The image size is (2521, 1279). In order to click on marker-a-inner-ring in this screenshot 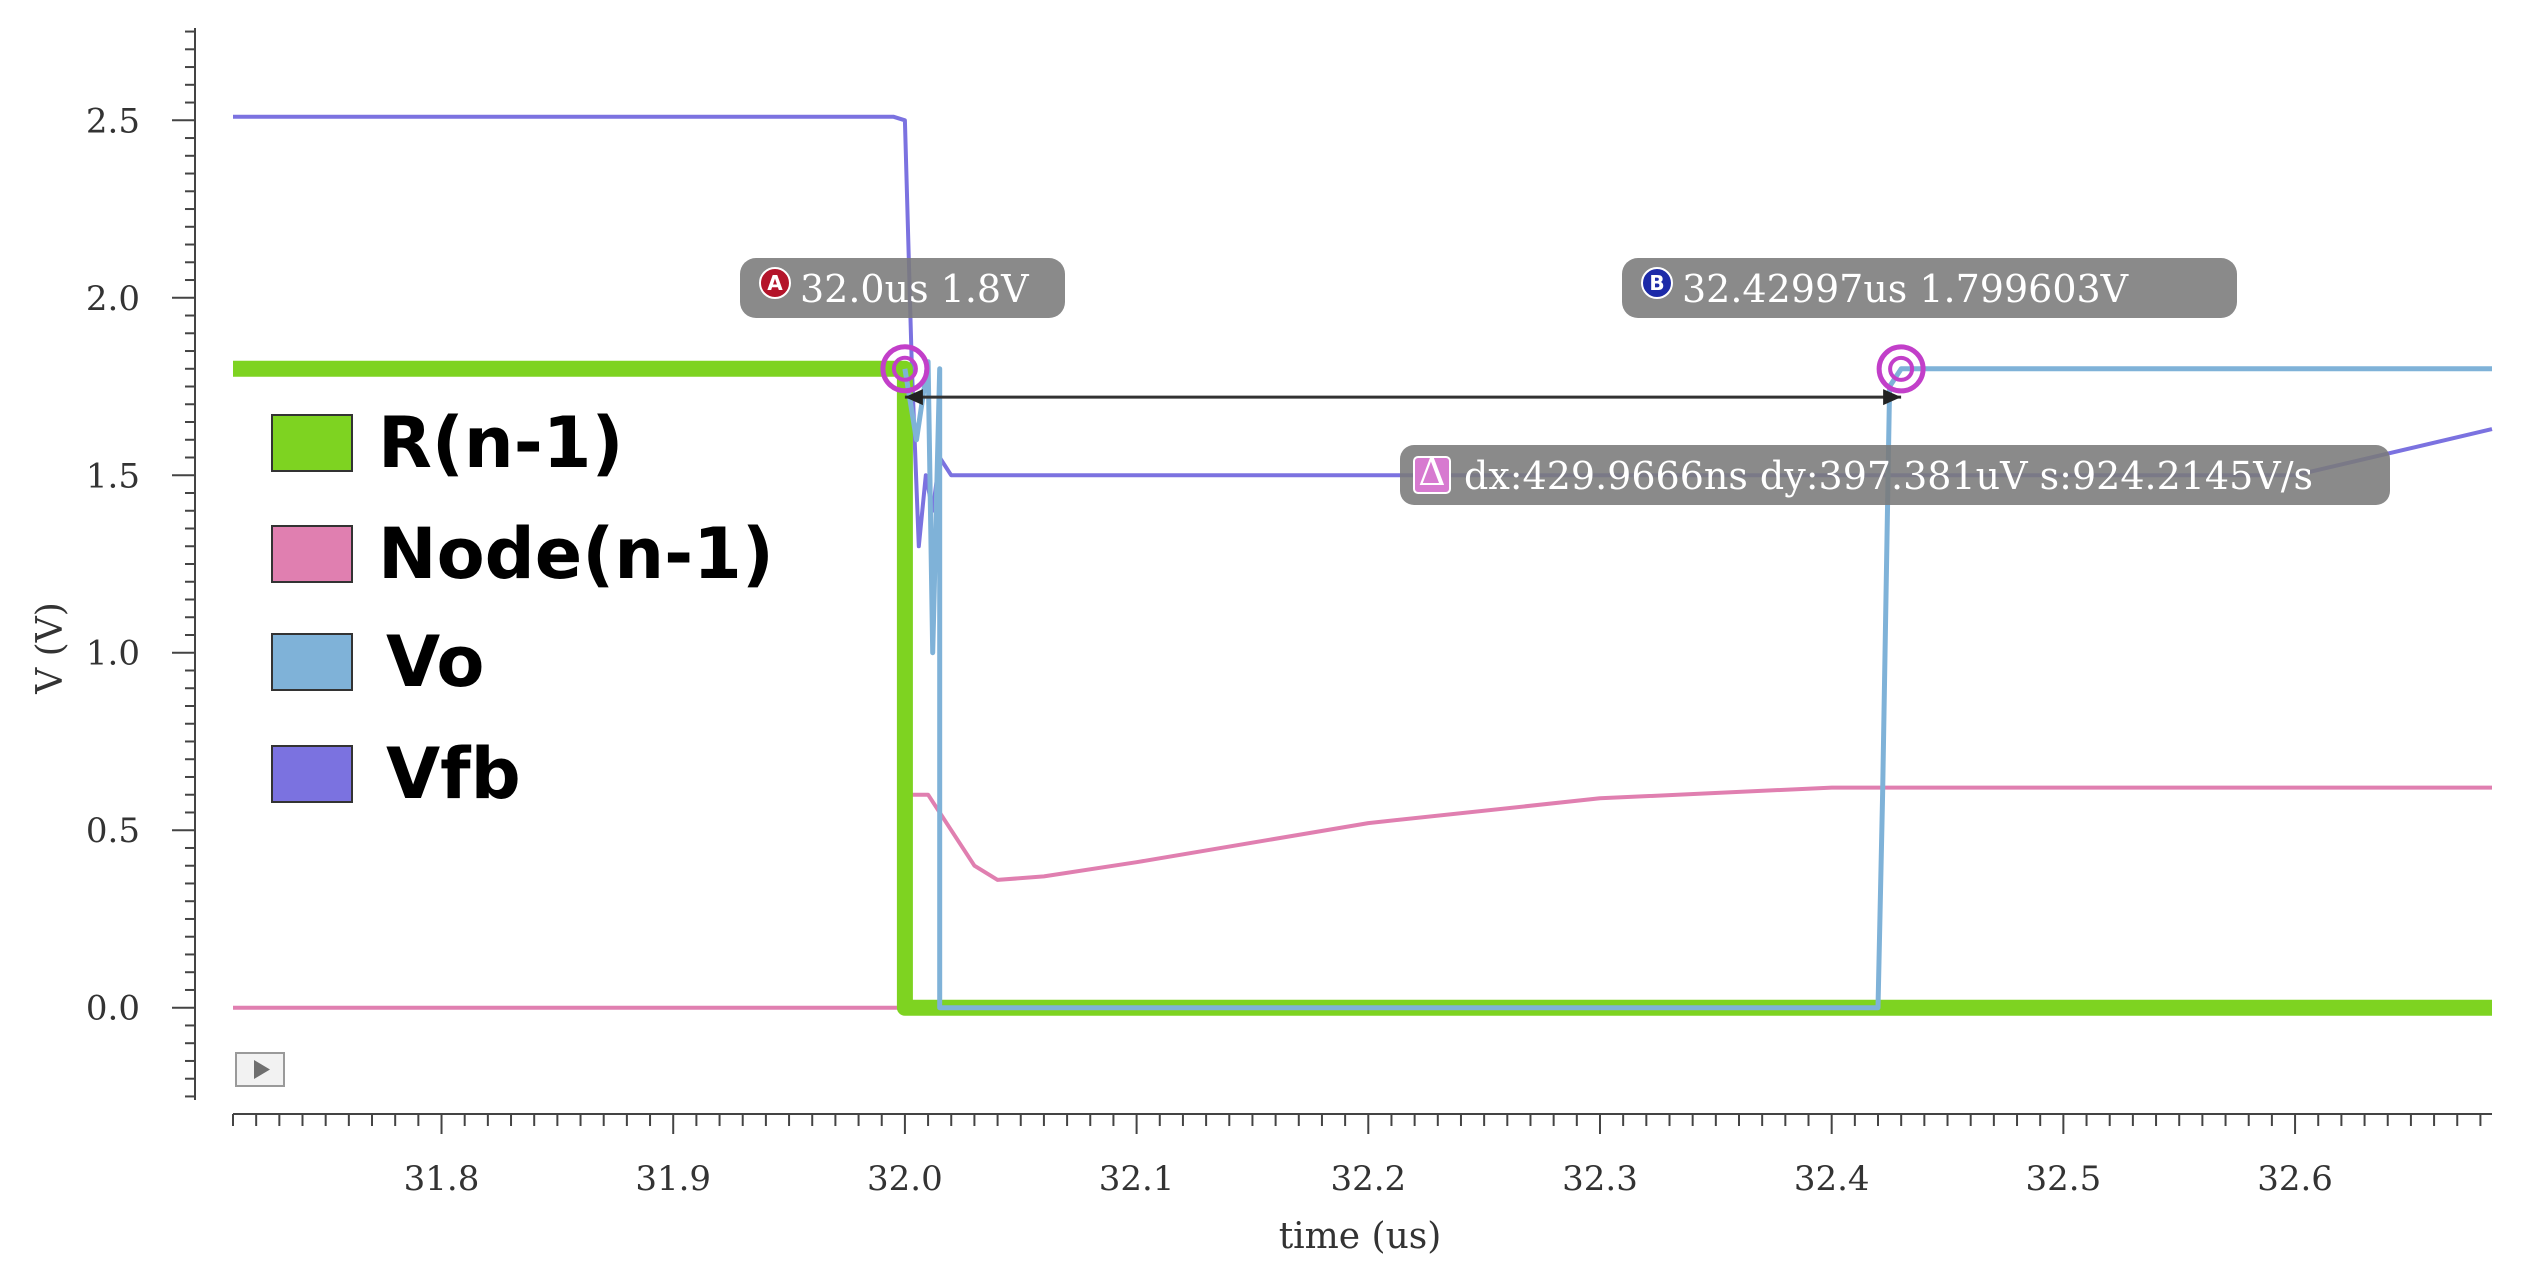, I will do `click(904, 368)`.